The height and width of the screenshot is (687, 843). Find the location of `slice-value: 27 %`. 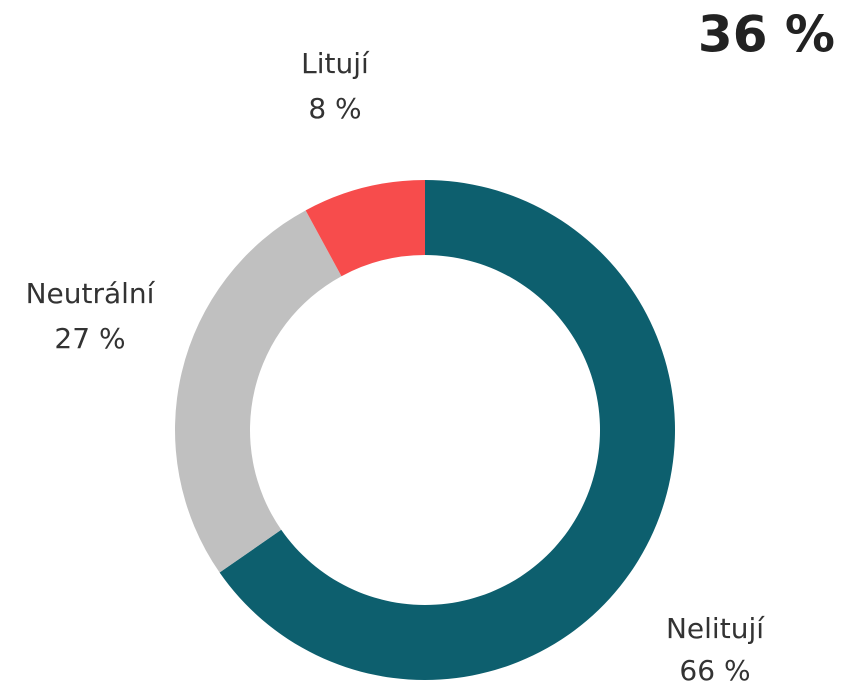

slice-value: 27 % is located at coordinates (89, 338).